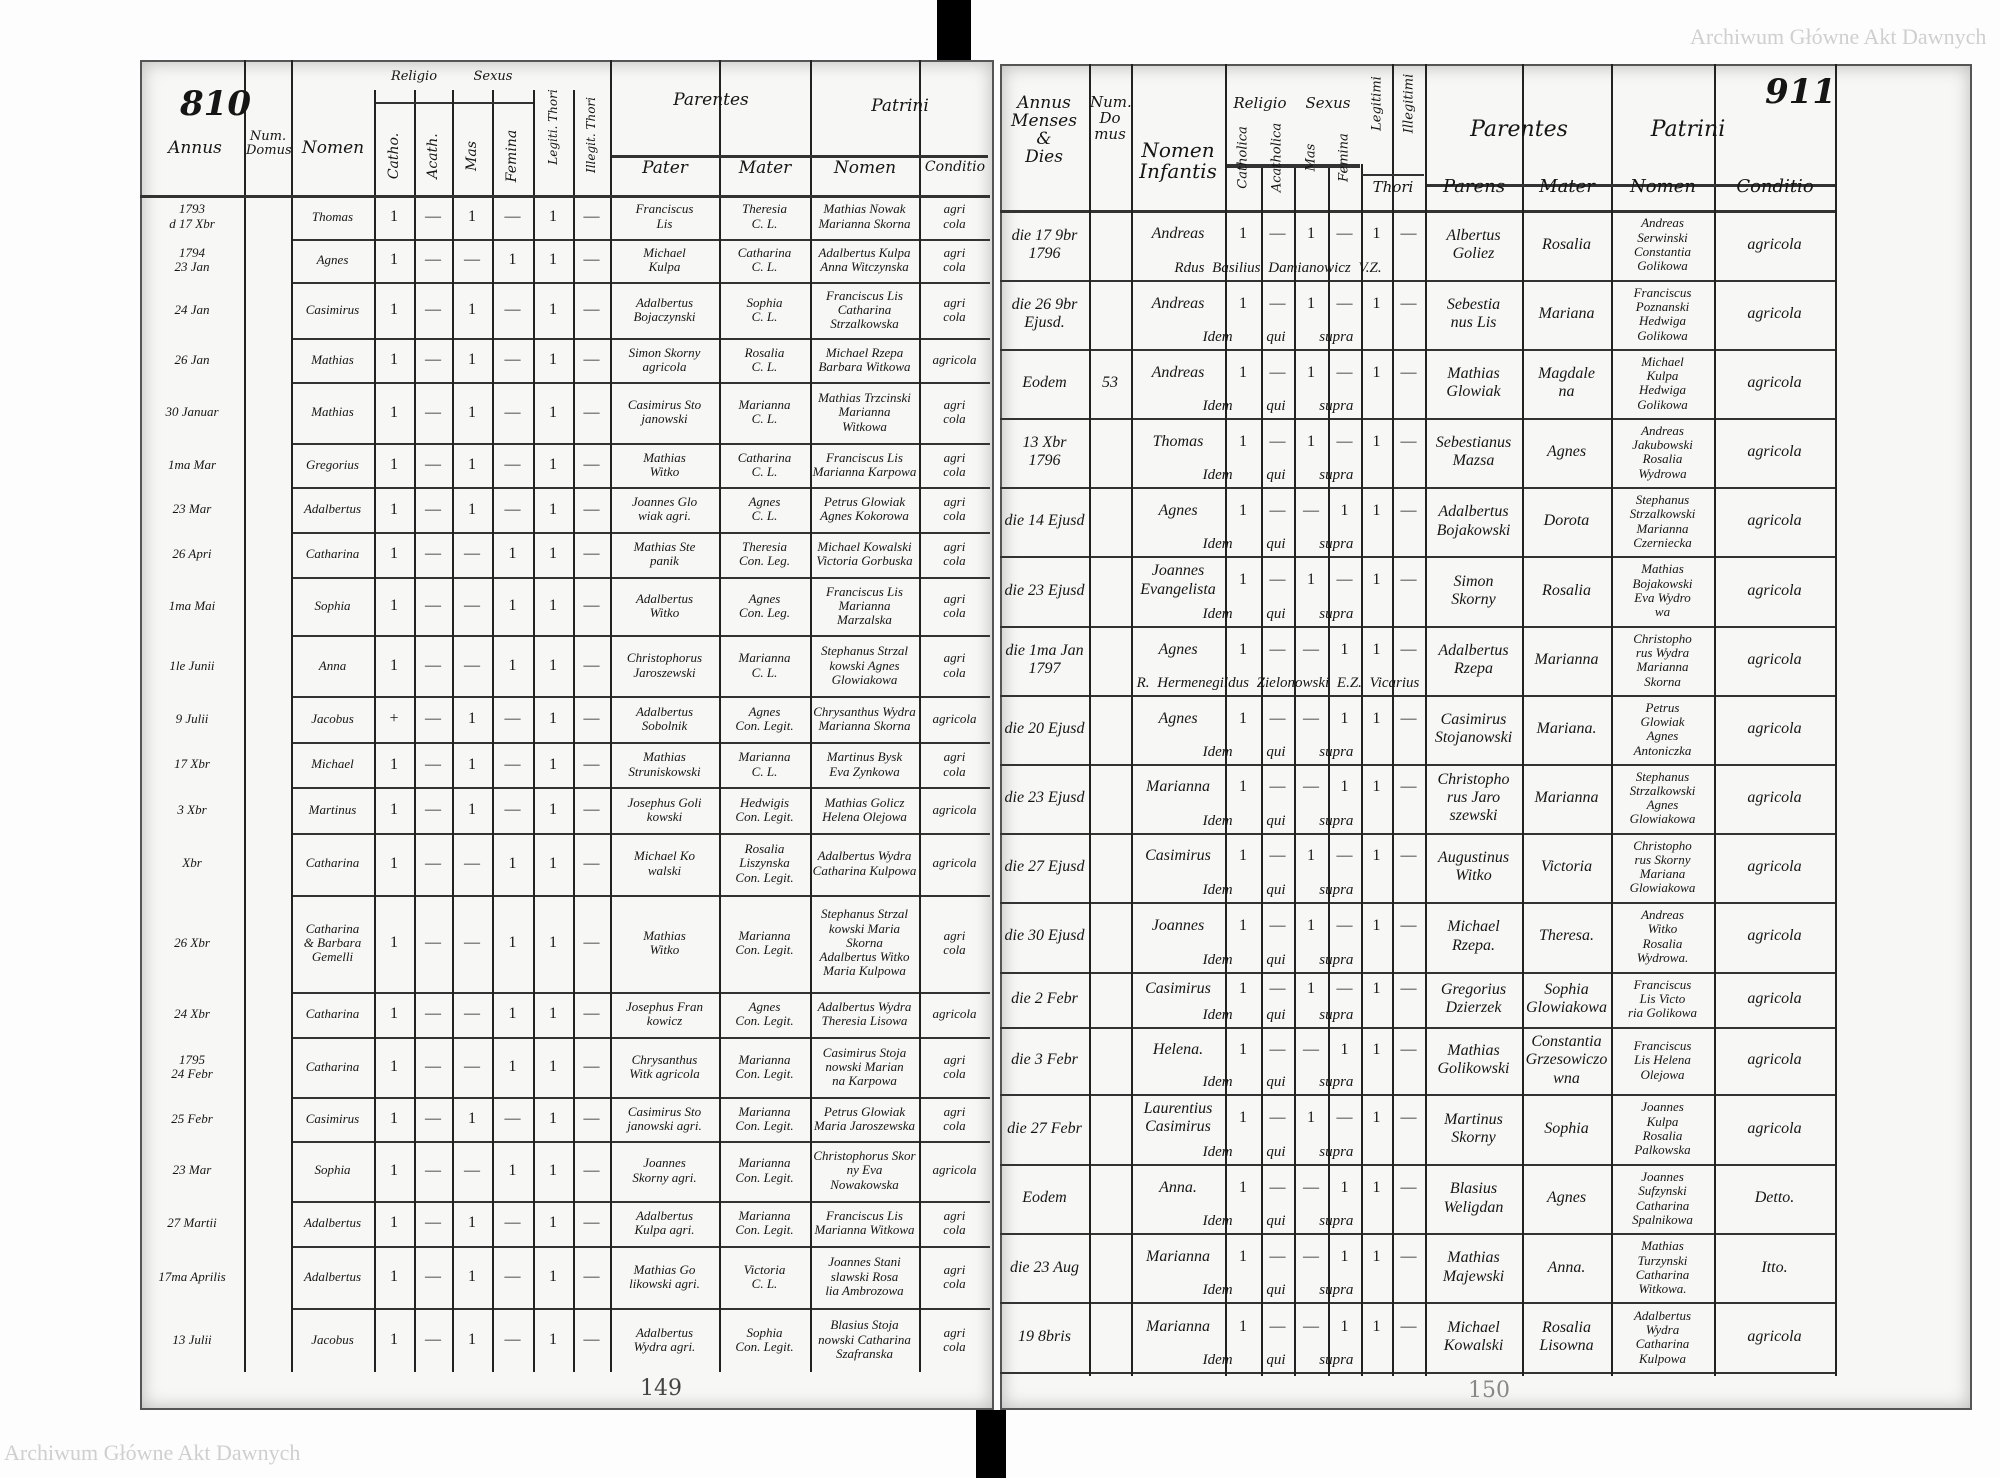 The width and height of the screenshot is (2000, 1478). Describe the element at coordinates (1566, 1267) in the screenshot. I see `mother-name: Anna.` at that location.